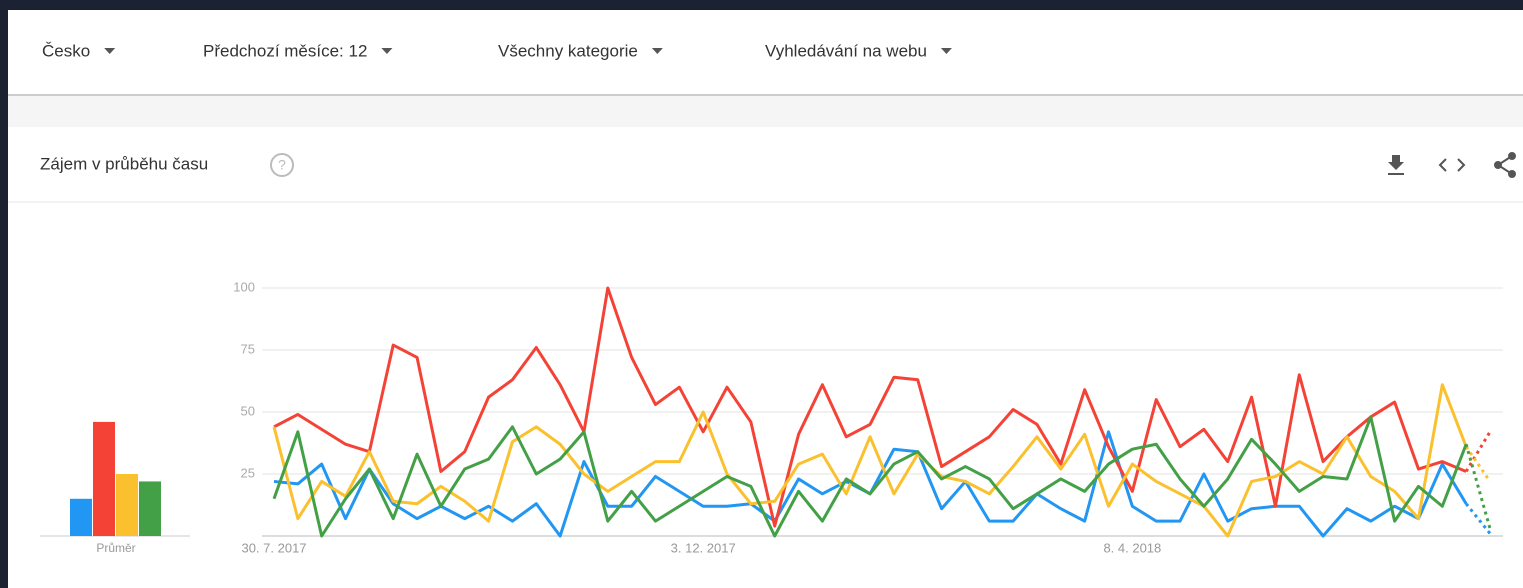 The width and height of the screenshot is (1523, 588). I want to click on gap, so click(765, 111).